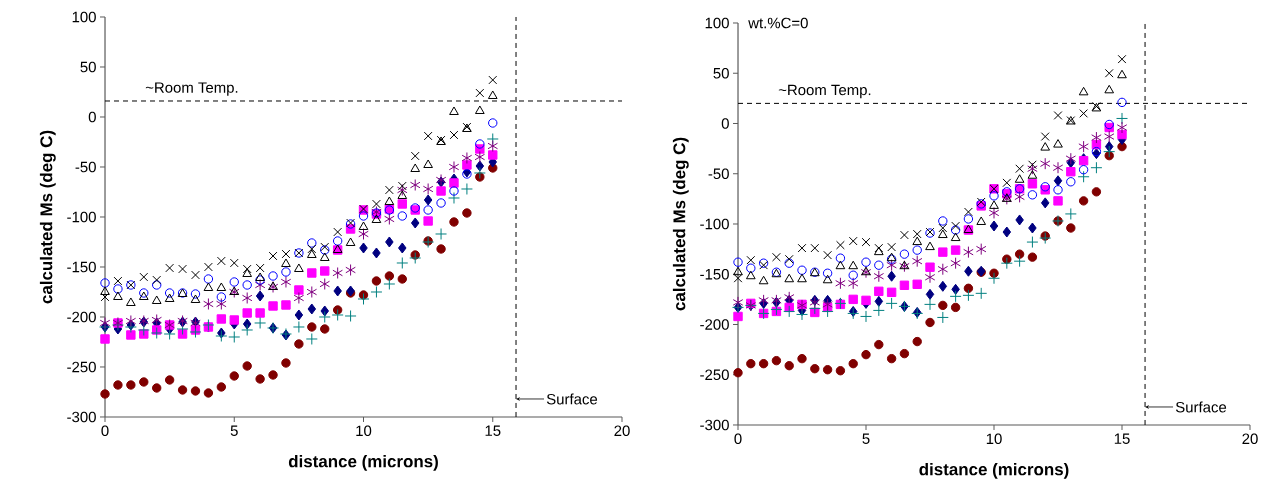 The height and width of the screenshot is (500, 1270). I want to click on annotation: wt.%C=0, so click(778, 23).